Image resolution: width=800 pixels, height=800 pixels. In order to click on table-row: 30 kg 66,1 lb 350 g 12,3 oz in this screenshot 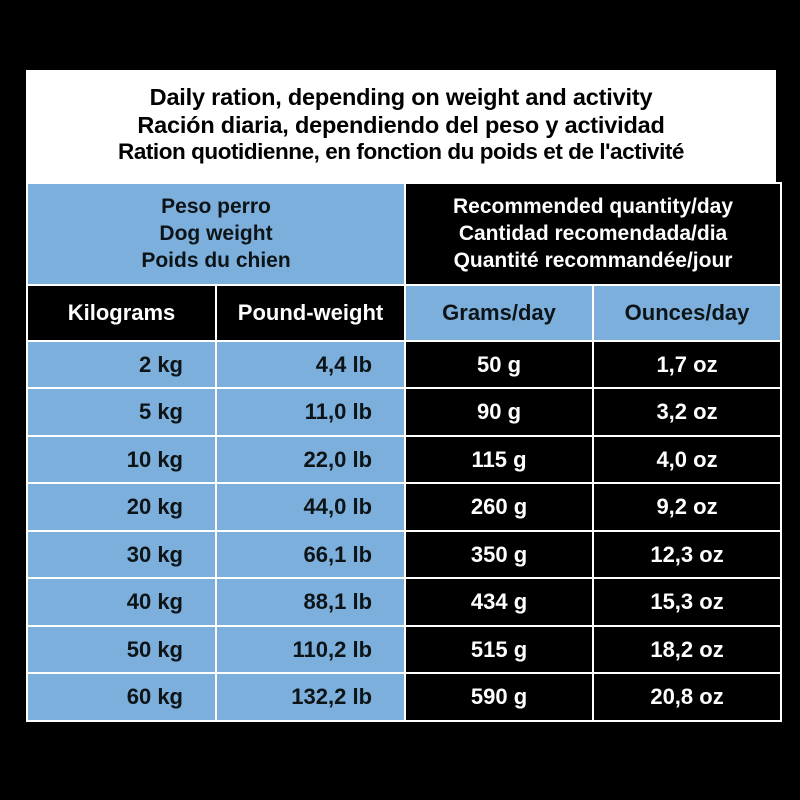, I will do `click(404, 554)`.